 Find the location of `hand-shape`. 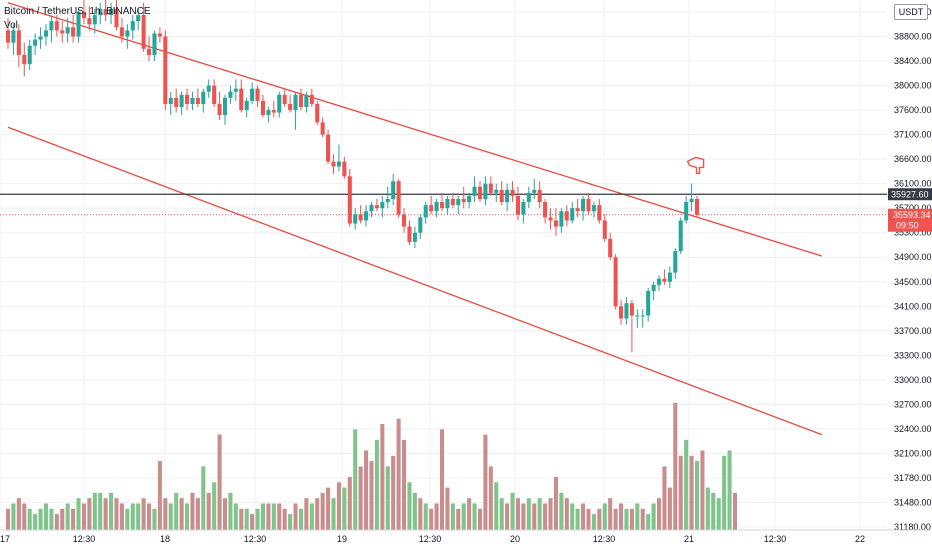

hand-shape is located at coordinates (695, 165).